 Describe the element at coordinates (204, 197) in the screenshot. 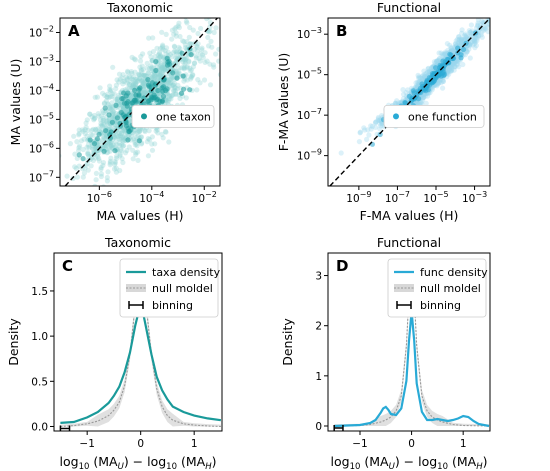

I see `x-tick-label: 10⁻²` at that location.